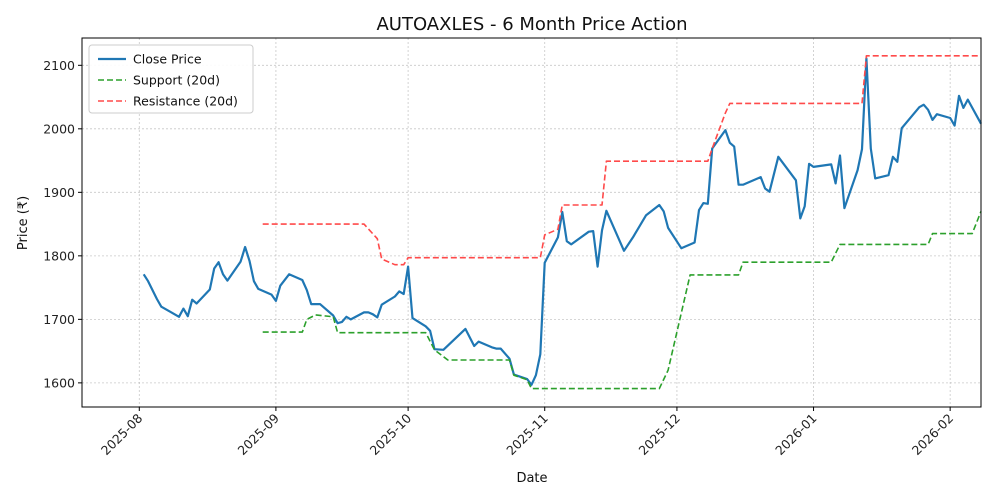 The height and width of the screenshot is (500, 1000). Describe the element at coordinates (59, 128) in the screenshot. I see `y-tick-label: 2000` at that location.